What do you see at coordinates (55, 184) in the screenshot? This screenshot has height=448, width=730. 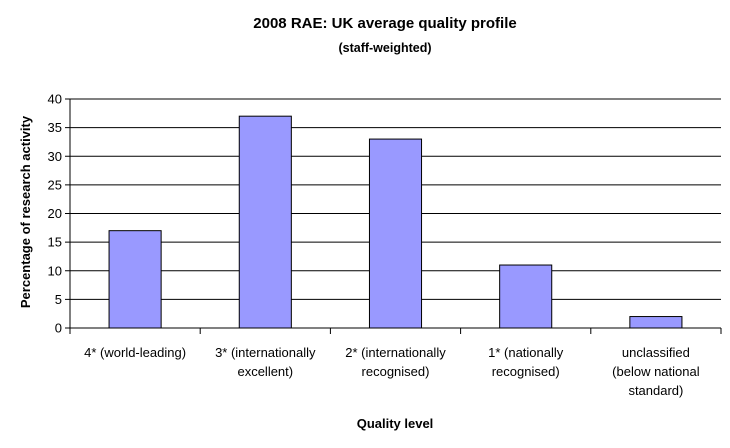 I see `y-tick-label: 25` at bounding box center [55, 184].